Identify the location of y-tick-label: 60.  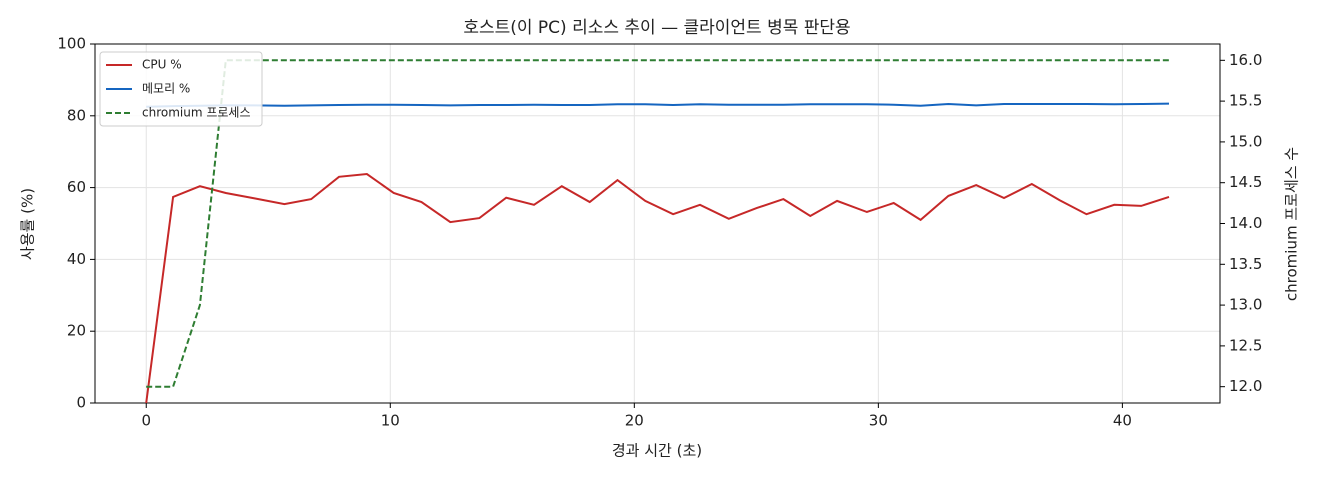
(76, 187).